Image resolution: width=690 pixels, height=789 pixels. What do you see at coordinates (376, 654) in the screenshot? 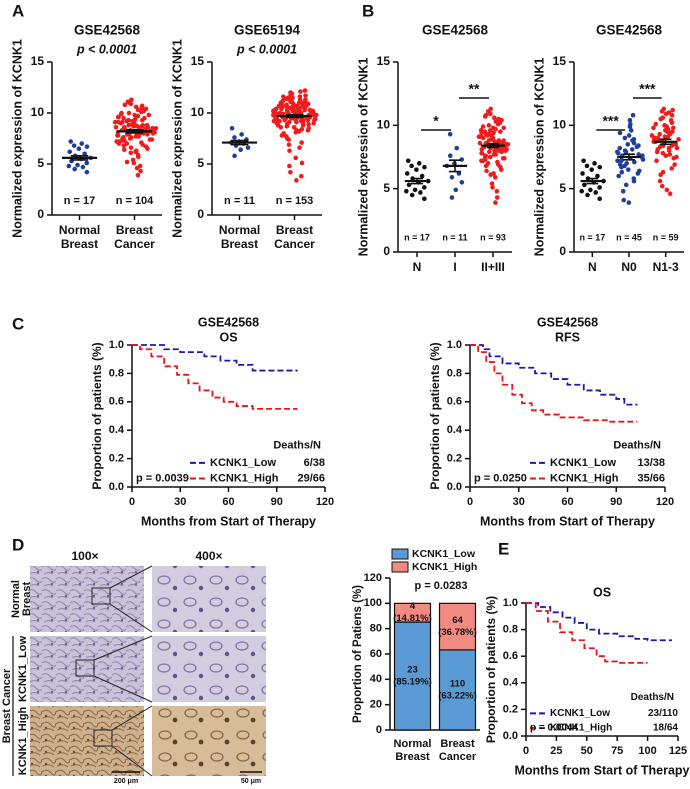
I see `y-tick-label: 60` at bounding box center [376, 654].